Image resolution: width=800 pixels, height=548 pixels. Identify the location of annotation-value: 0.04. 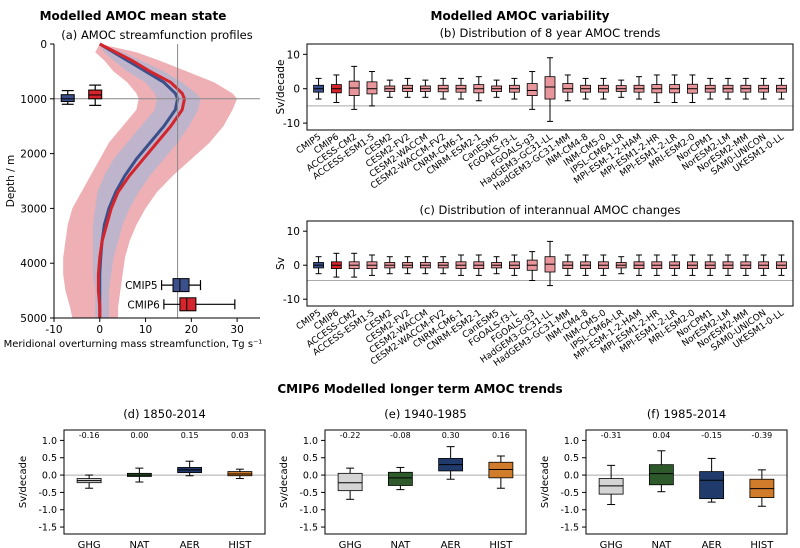
(661, 435).